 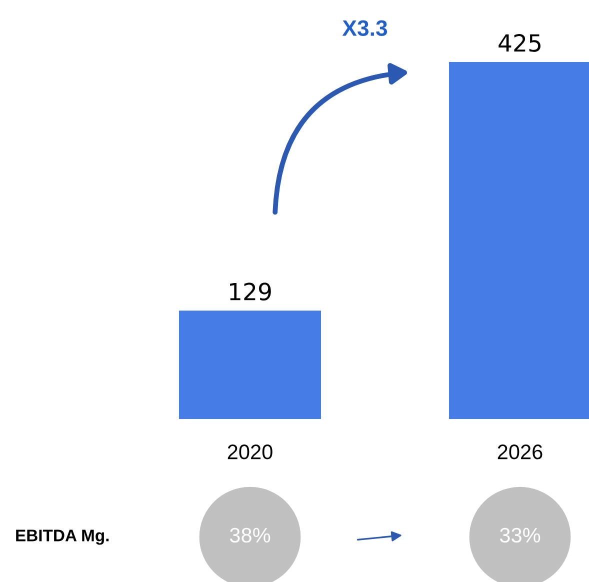 I want to click on text: X3.3, so click(x=365, y=28).